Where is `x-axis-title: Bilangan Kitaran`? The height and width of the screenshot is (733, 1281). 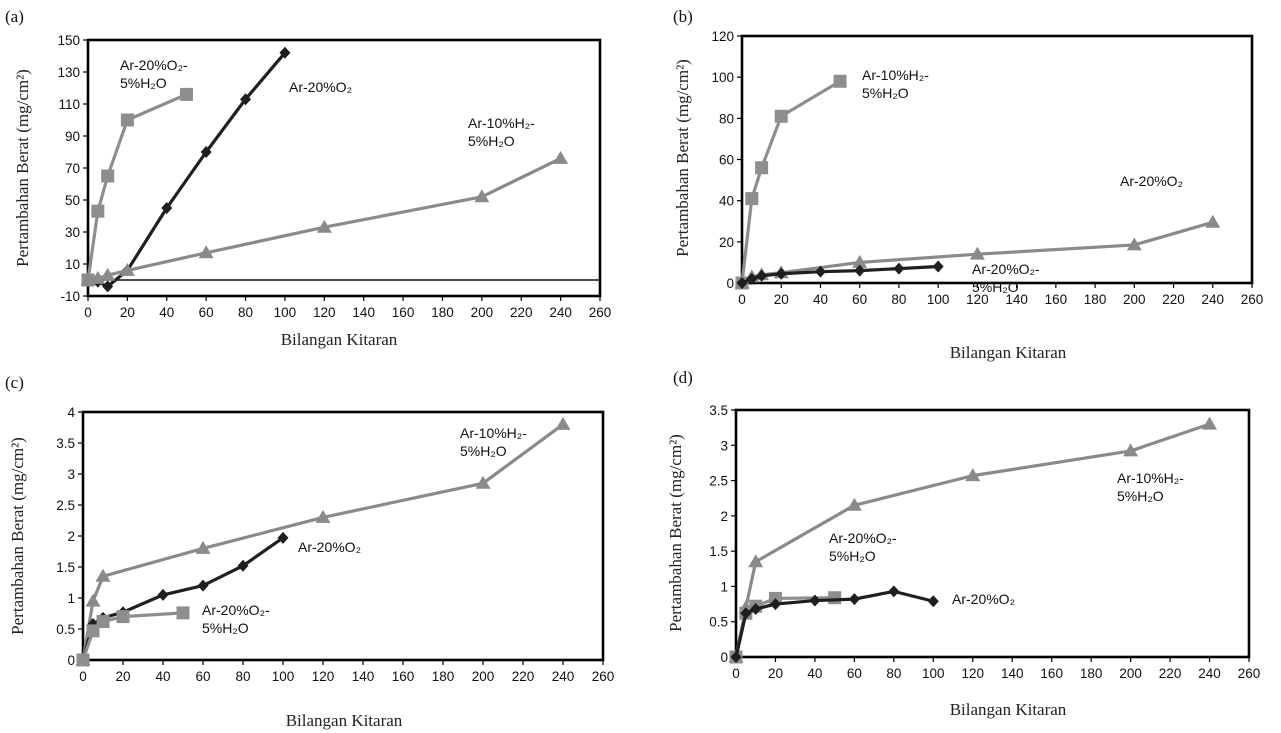 x-axis-title: Bilangan Kitaran is located at coordinates (344, 720).